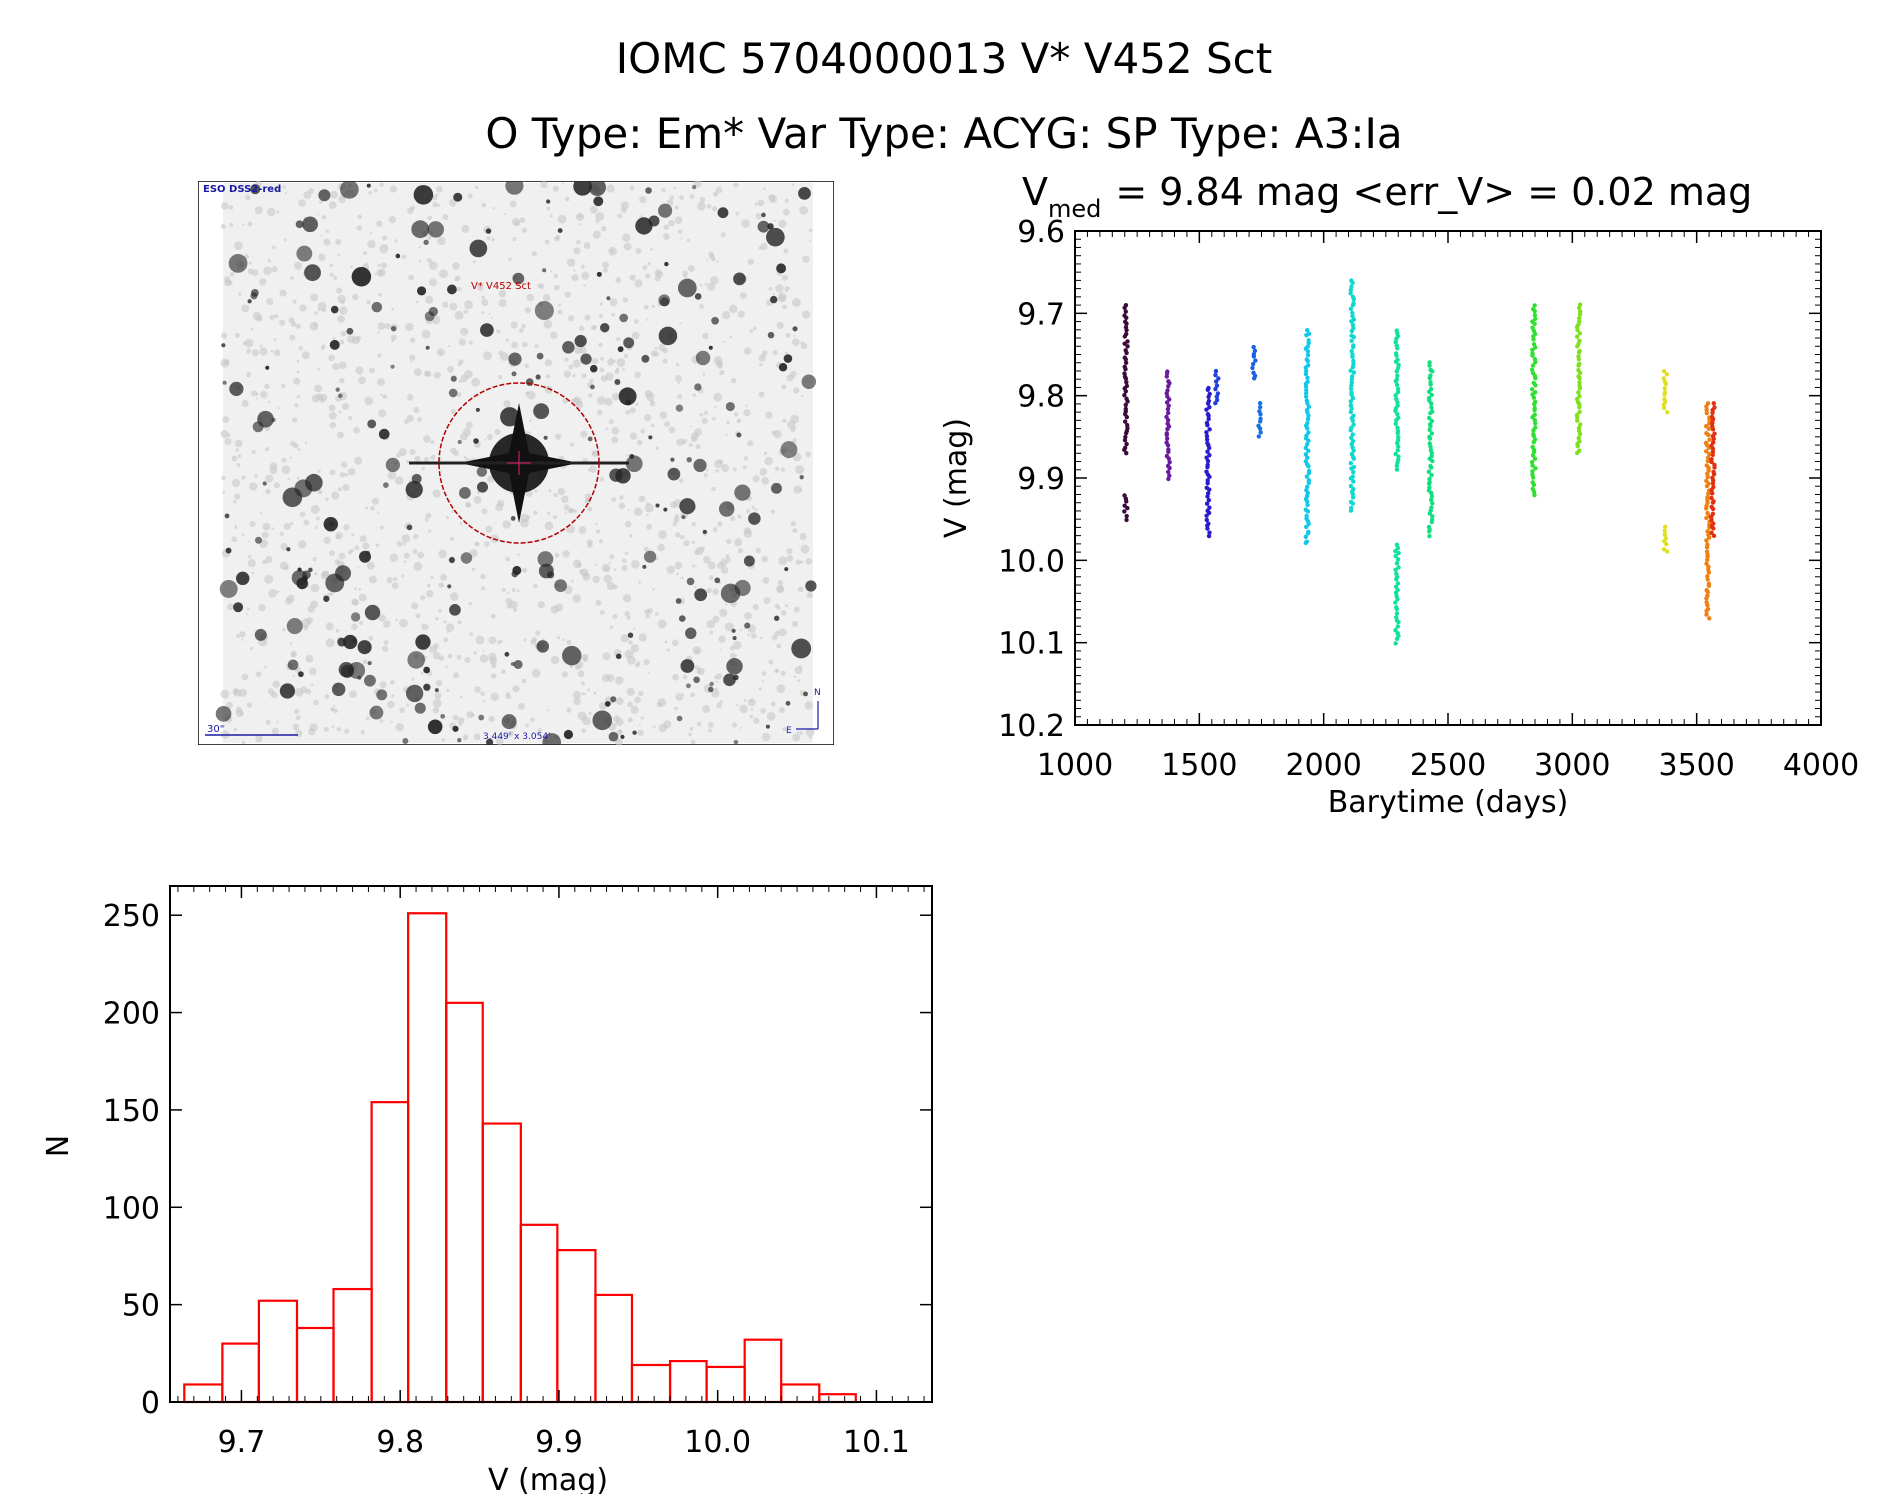 The height and width of the screenshot is (1494, 1889). Describe the element at coordinates (131, 916) in the screenshot. I see `histogram-y-tick-label: 250` at that location.